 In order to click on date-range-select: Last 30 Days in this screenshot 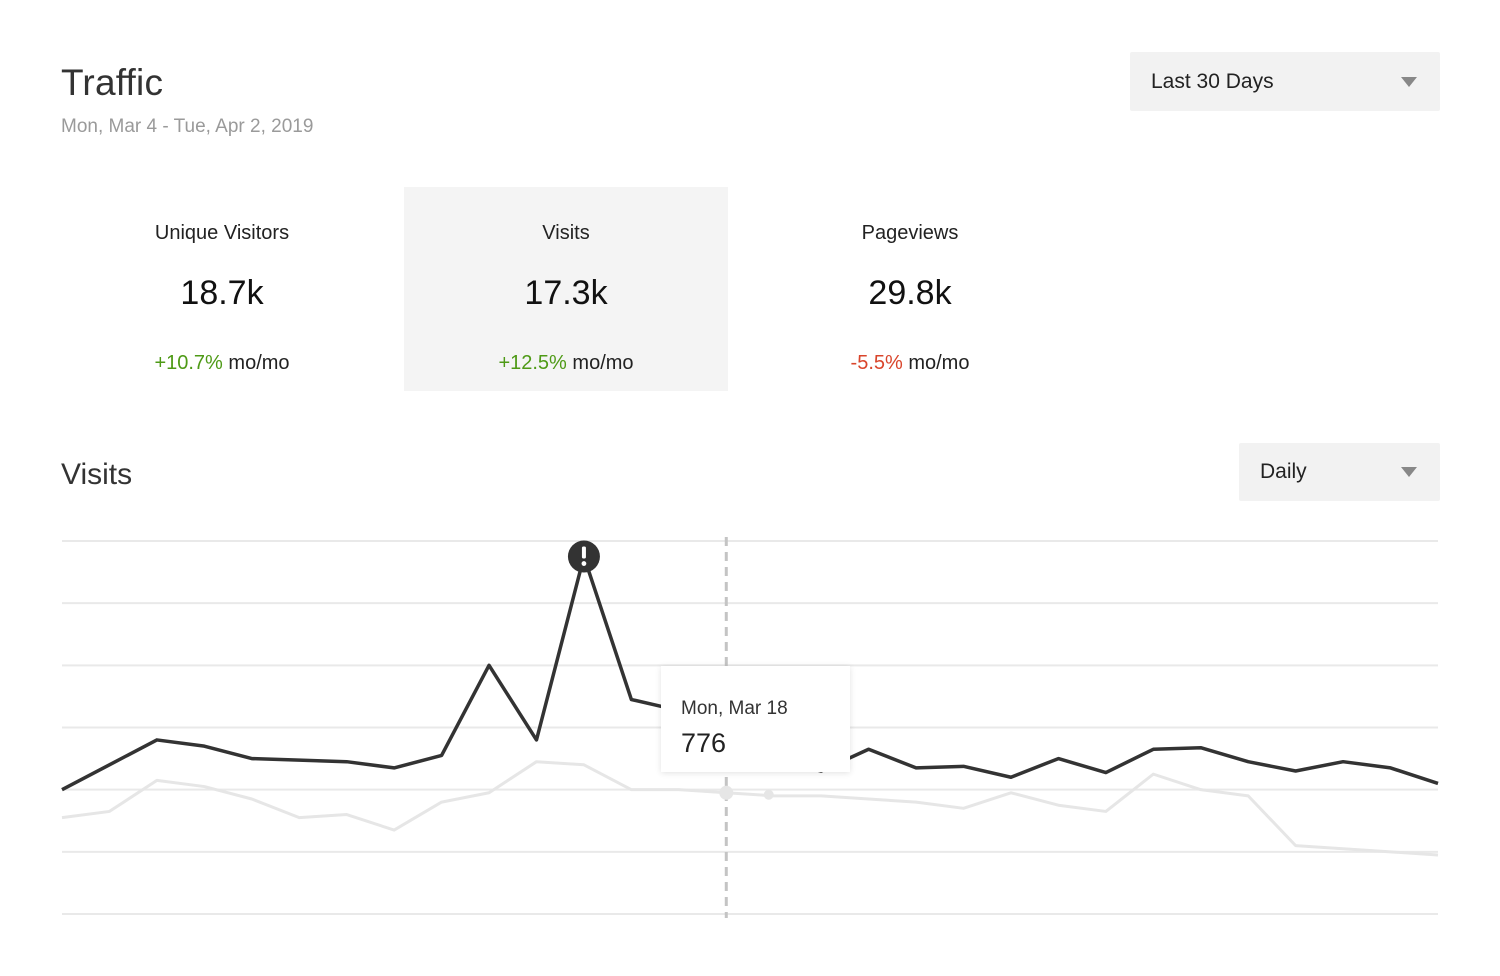, I will do `click(1285, 81)`.